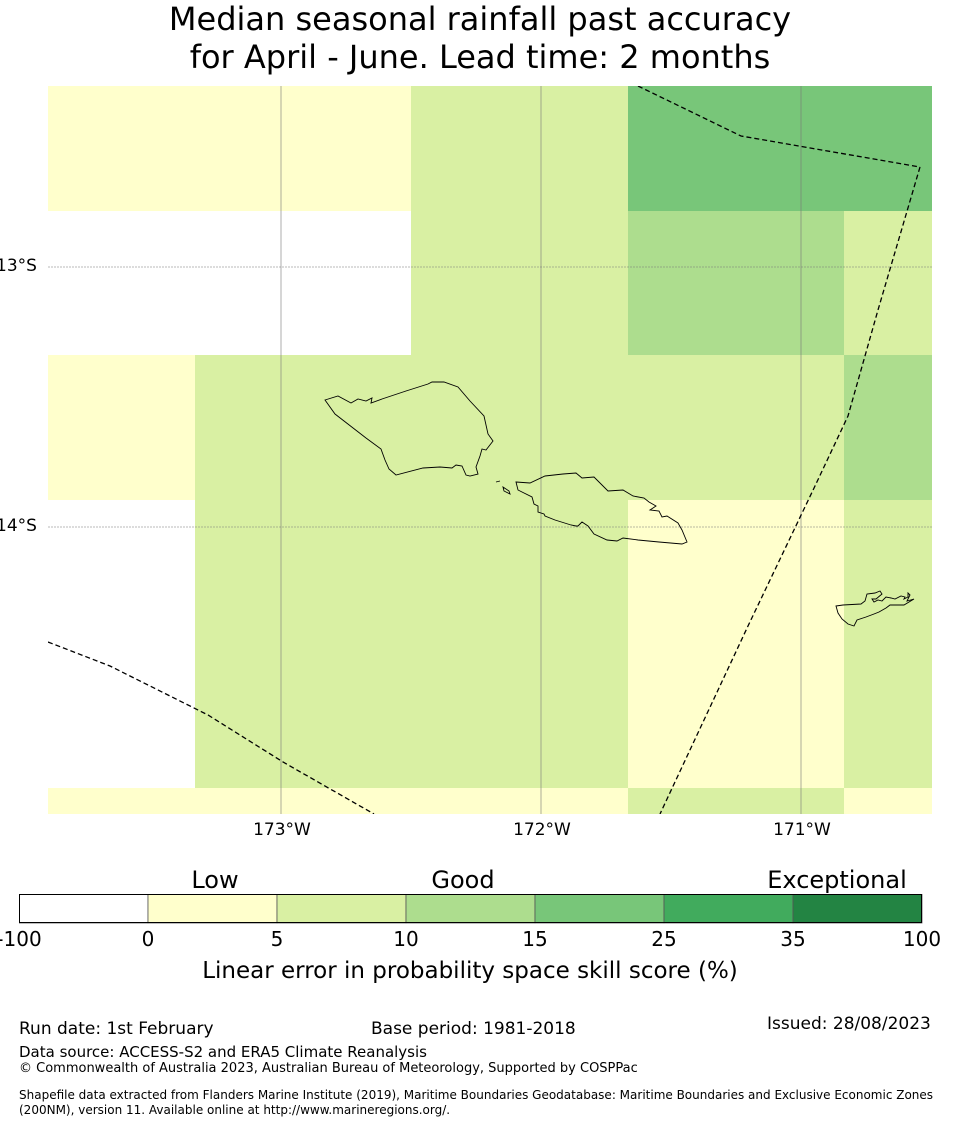 This screenshot has height=1125, width=960. I want to click on colorbar-tick: 5, so click(277, 939).